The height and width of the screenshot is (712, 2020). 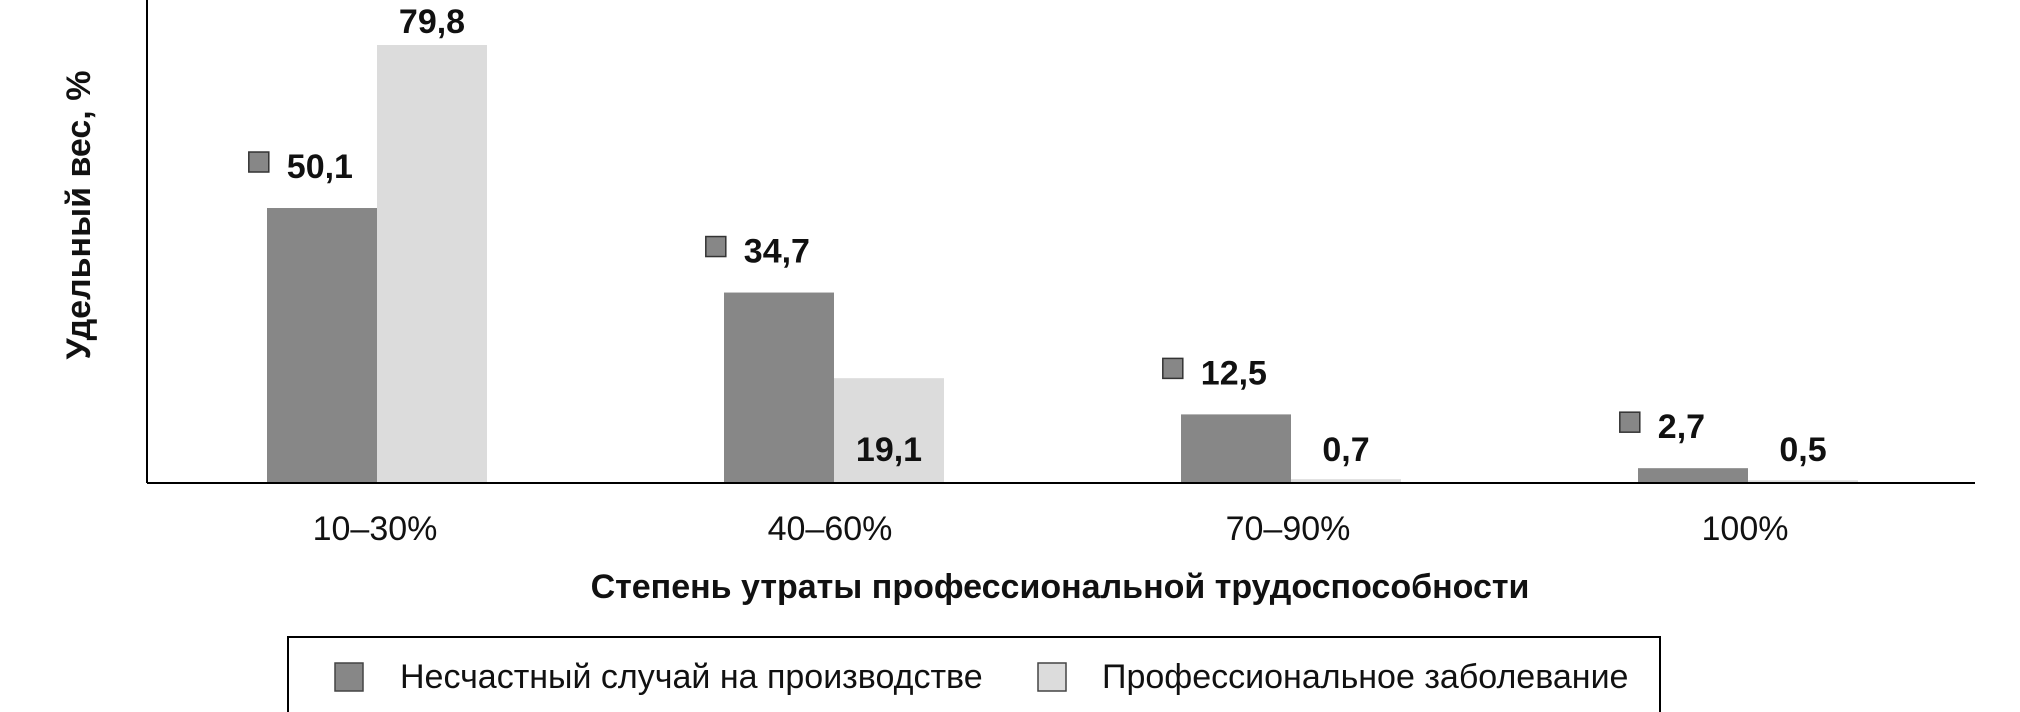 What do you see at coordinates (320, 167) in the screenshot?
I see `data-label-10-30-series-1: 50,1` at bounding box center [320, 167].